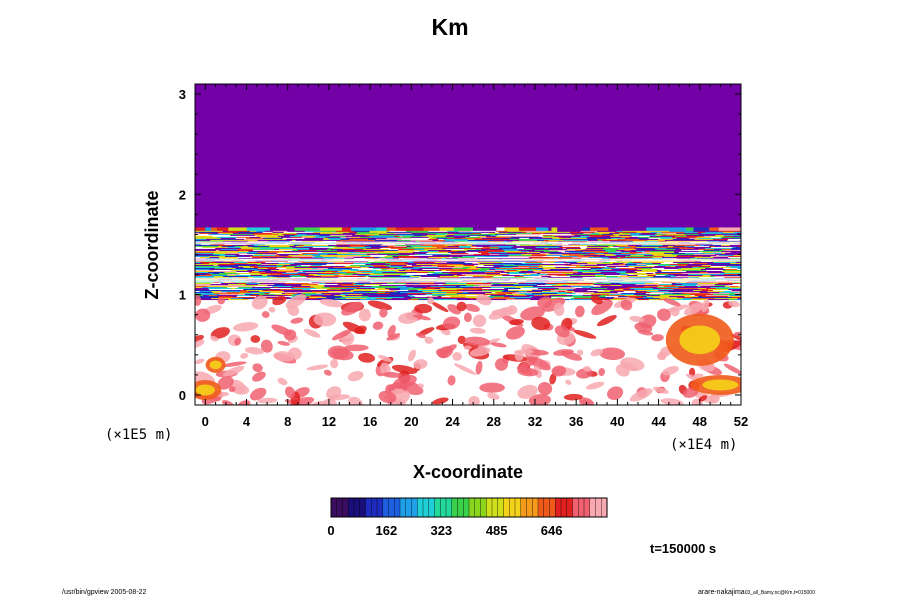  I want to click on x-tick-label: 0, so click(205, 421).